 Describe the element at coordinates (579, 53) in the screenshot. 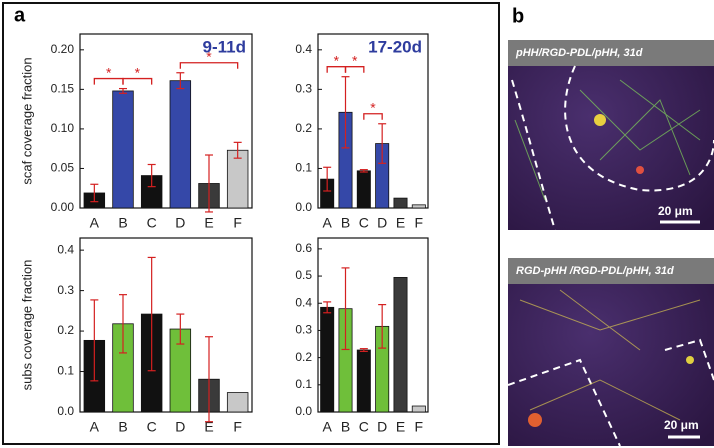

I see `image-caption: pHH/RGD-PDL/pHH, 31d` at that location.